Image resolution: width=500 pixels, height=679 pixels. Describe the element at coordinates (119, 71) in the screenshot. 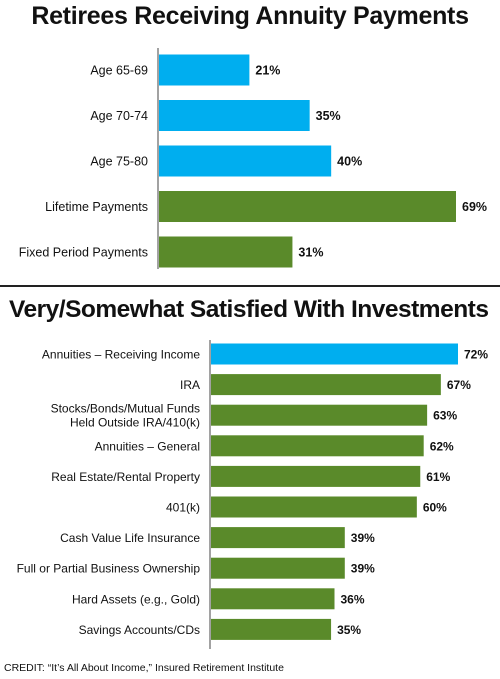

I see `chart-1-category-label: Age 65-69` at that location.